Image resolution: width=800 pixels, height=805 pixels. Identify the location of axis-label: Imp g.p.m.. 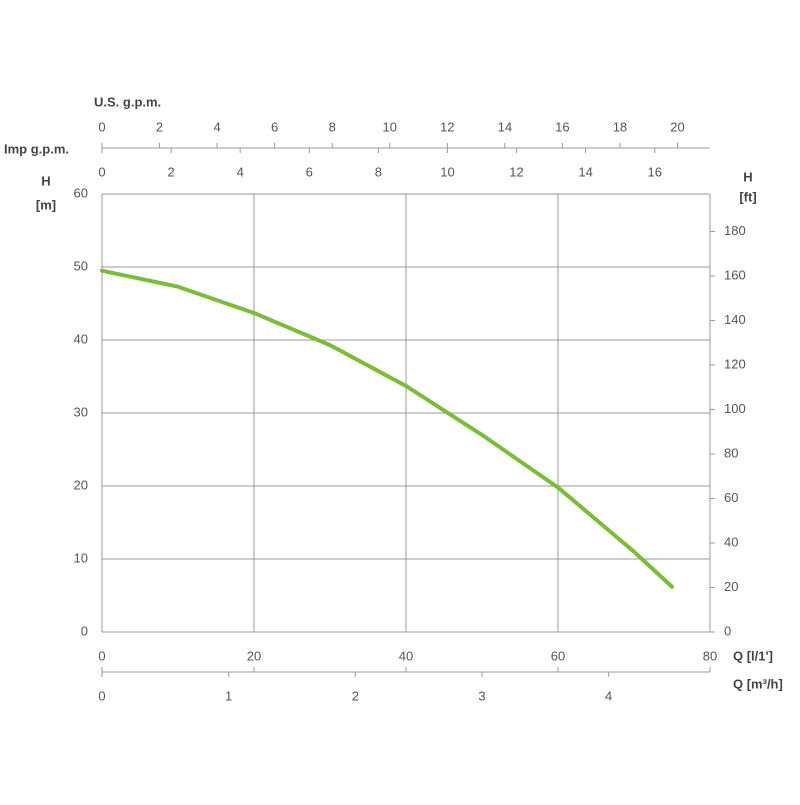
(36, 148).